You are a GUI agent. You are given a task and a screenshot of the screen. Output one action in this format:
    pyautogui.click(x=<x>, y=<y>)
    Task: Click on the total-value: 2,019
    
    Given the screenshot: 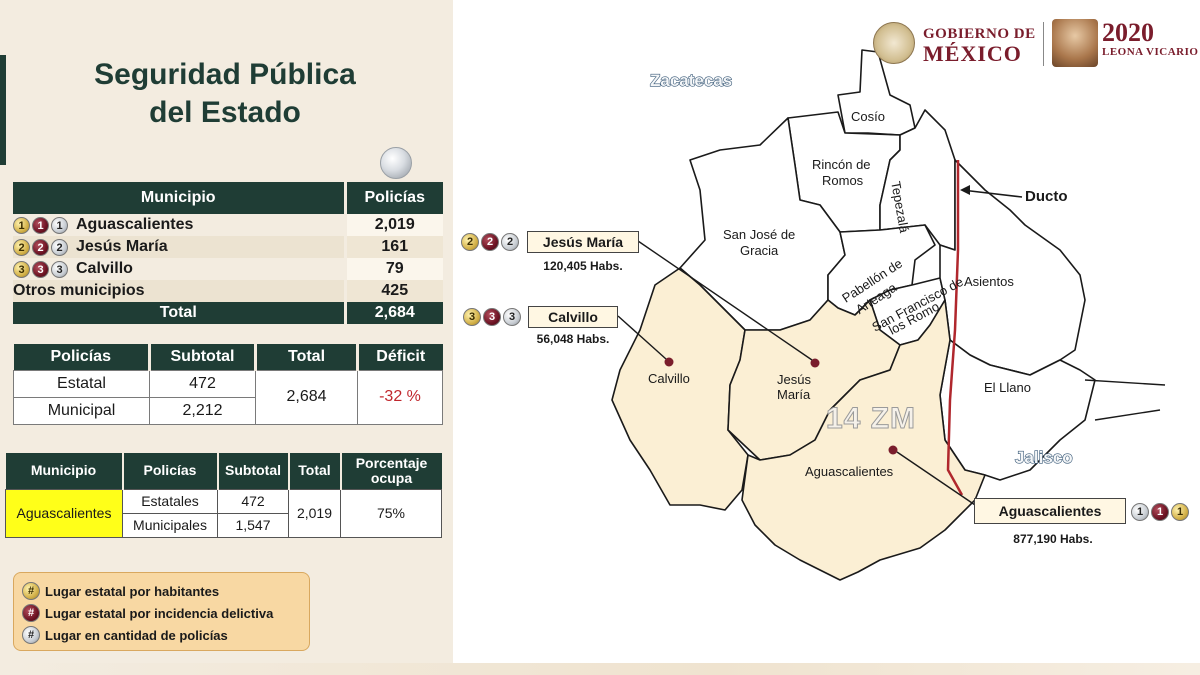 What is the action you would take?
    pyautogui.click(x=314, y=513)
    